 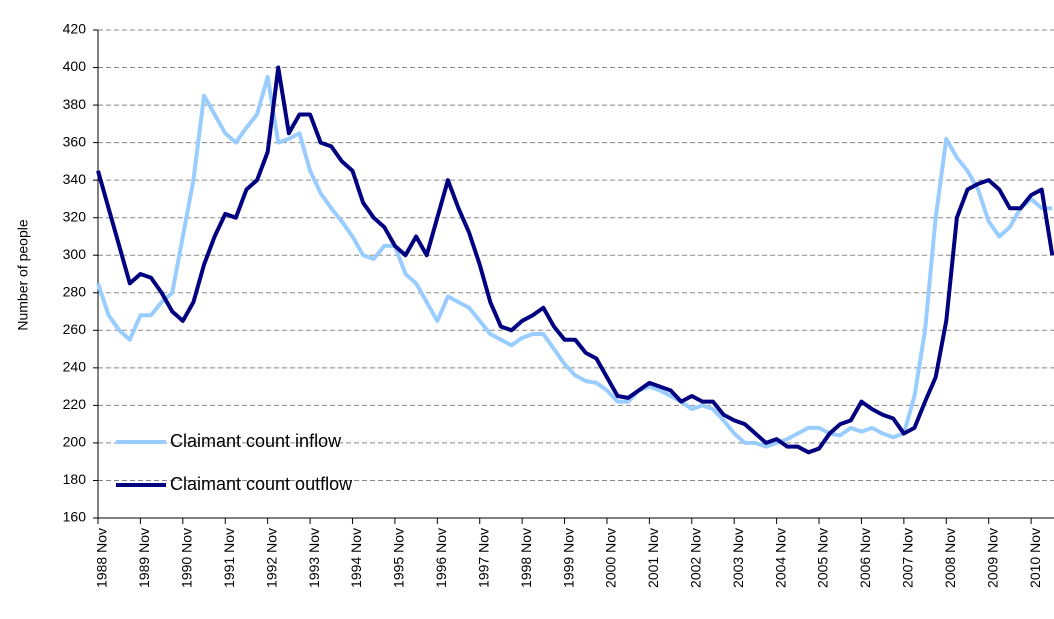 I want to click on y-tick-label: 280, so click(x=75, y=291).